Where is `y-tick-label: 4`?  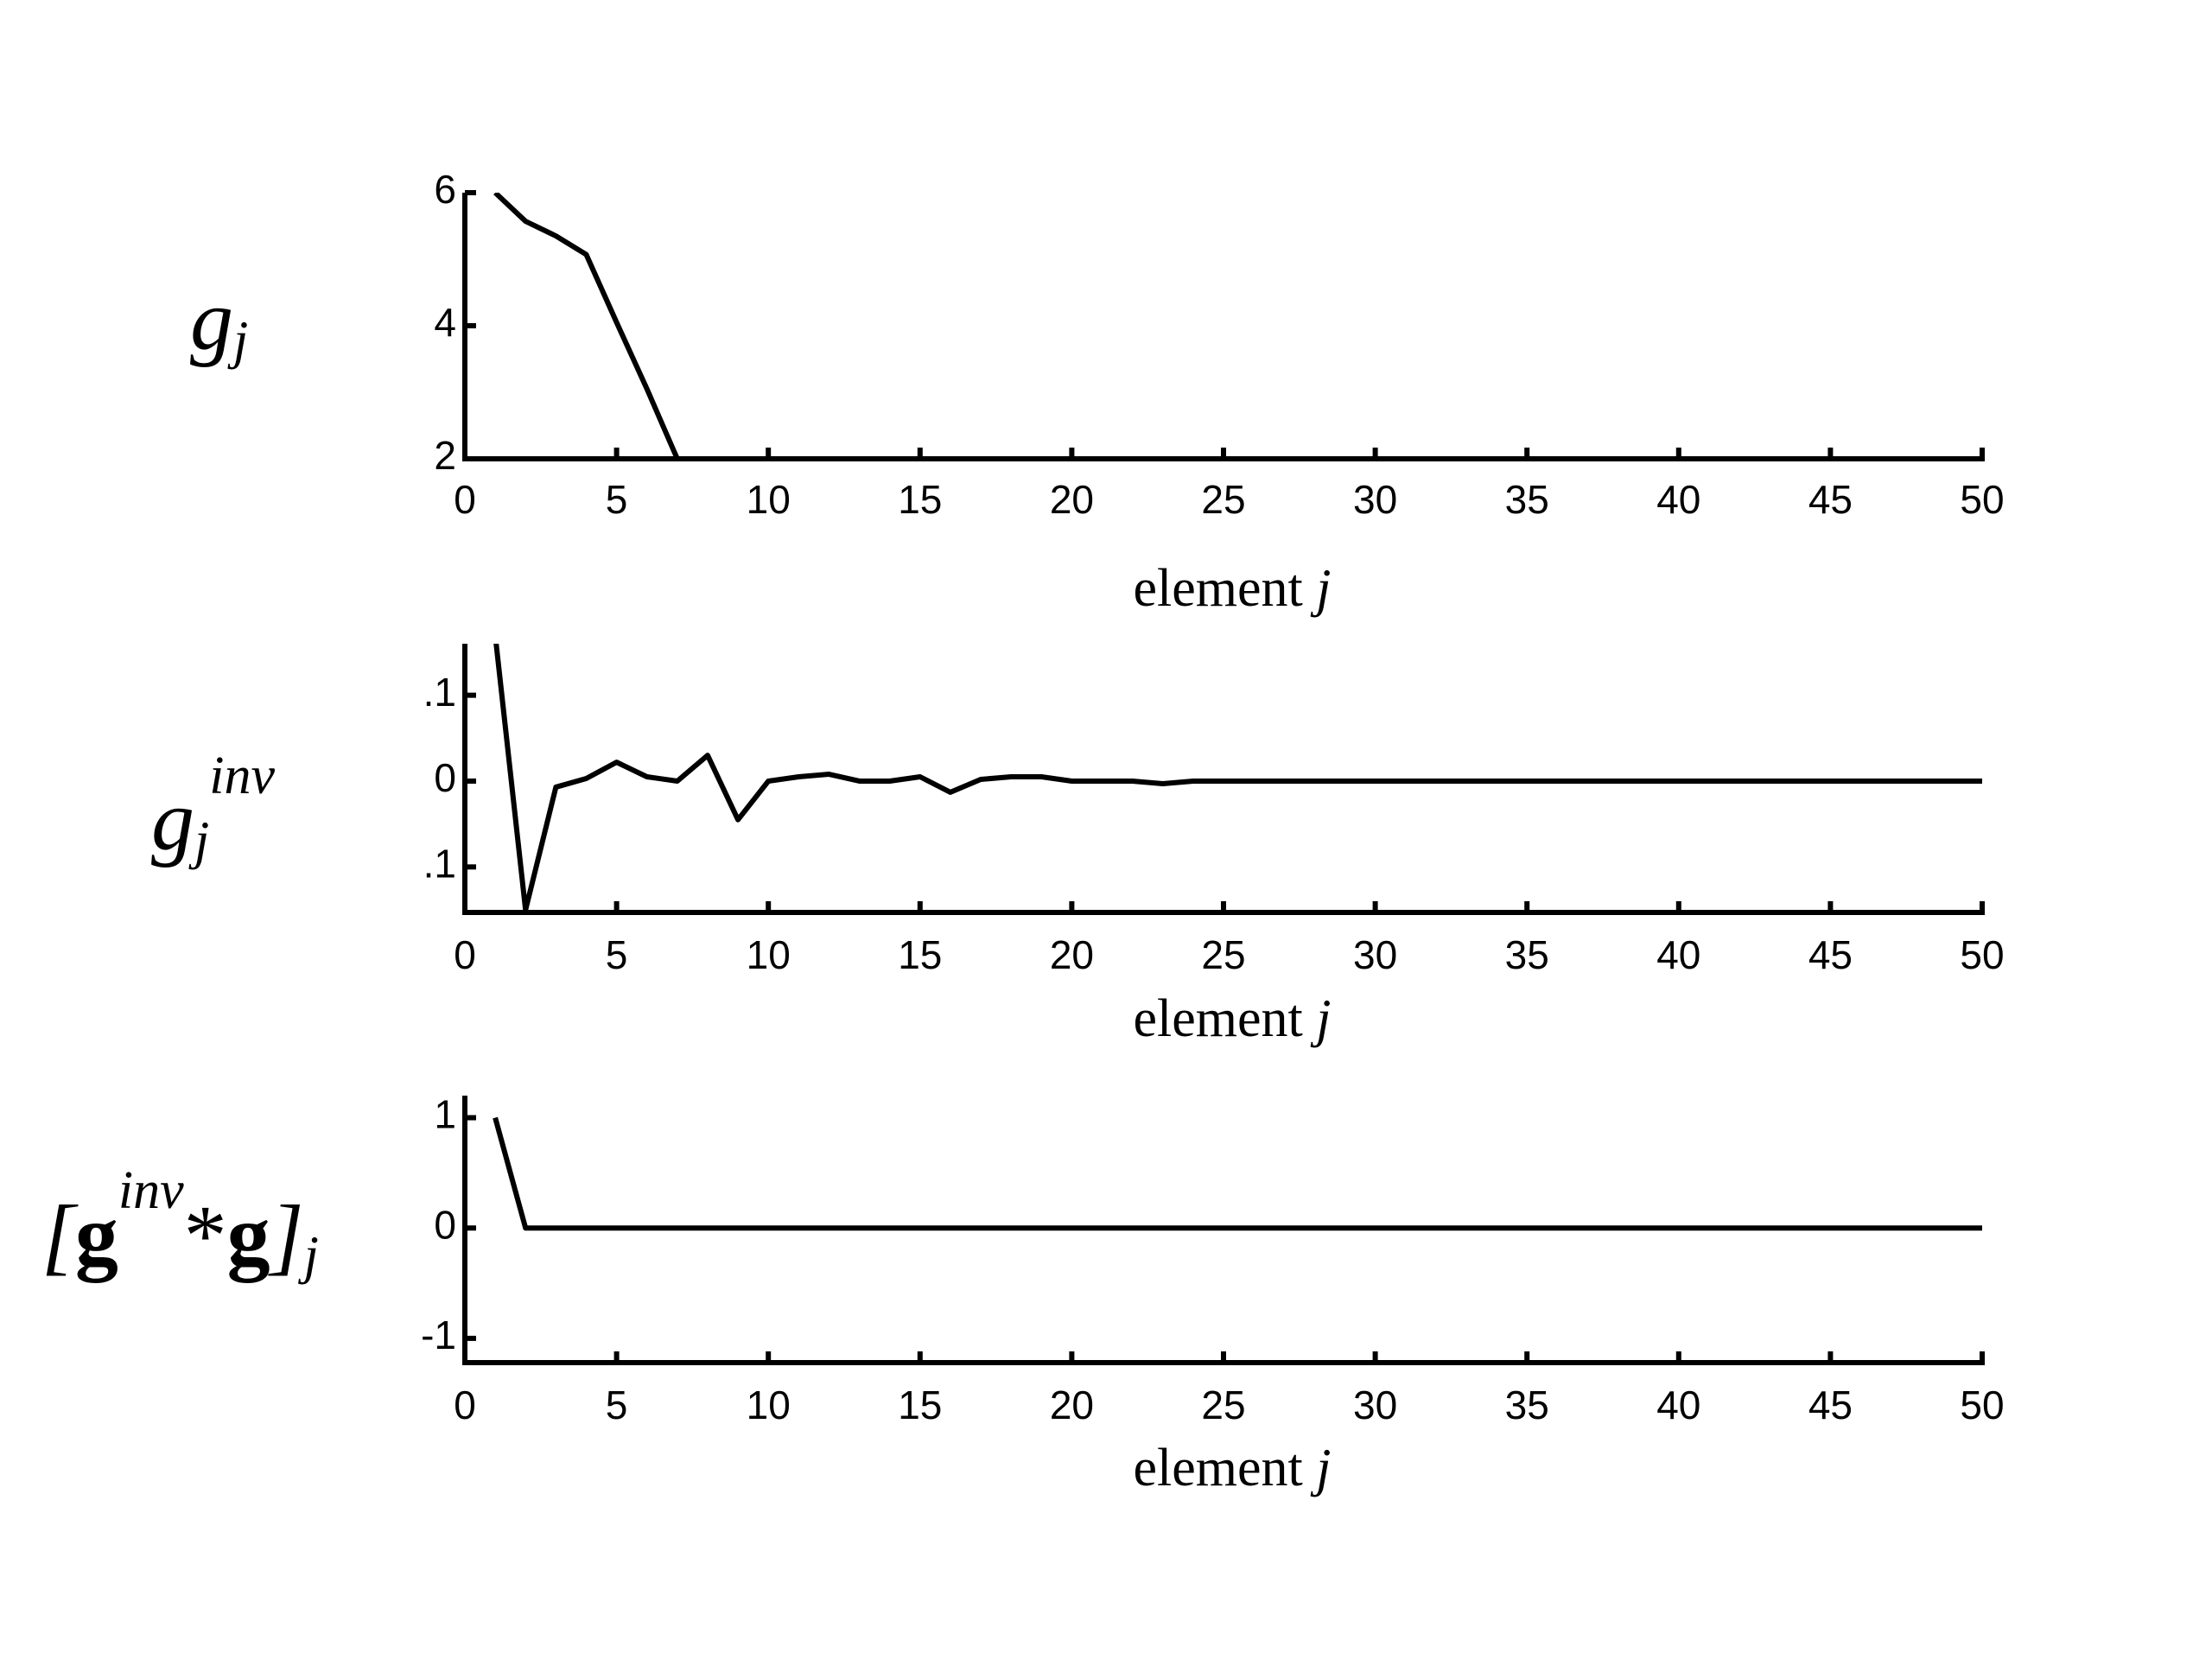
y-tick-label: 4 is located at coordinates (445, 322).